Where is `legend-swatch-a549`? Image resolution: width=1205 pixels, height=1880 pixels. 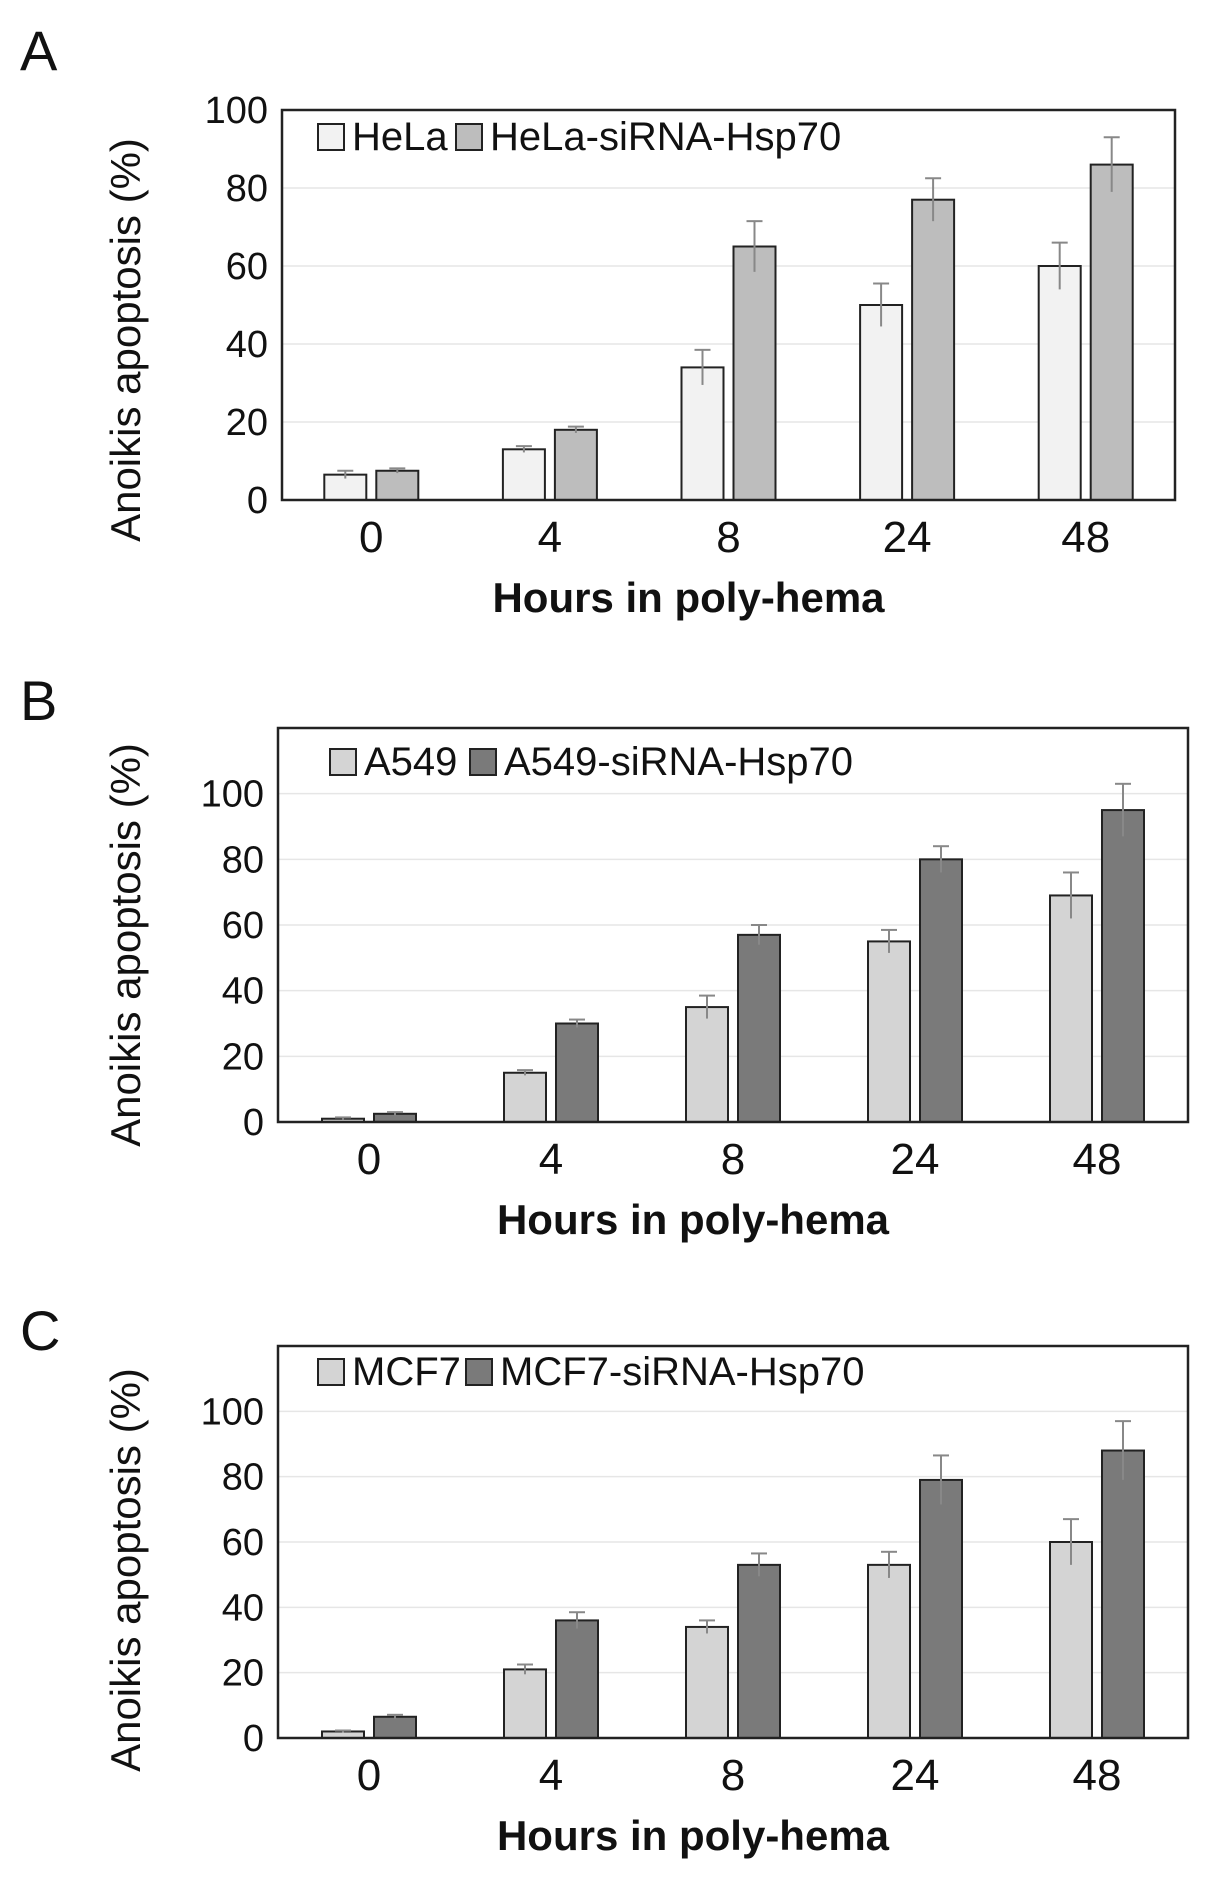
legend-swatch-a549 is located at coordinates (343, 762).